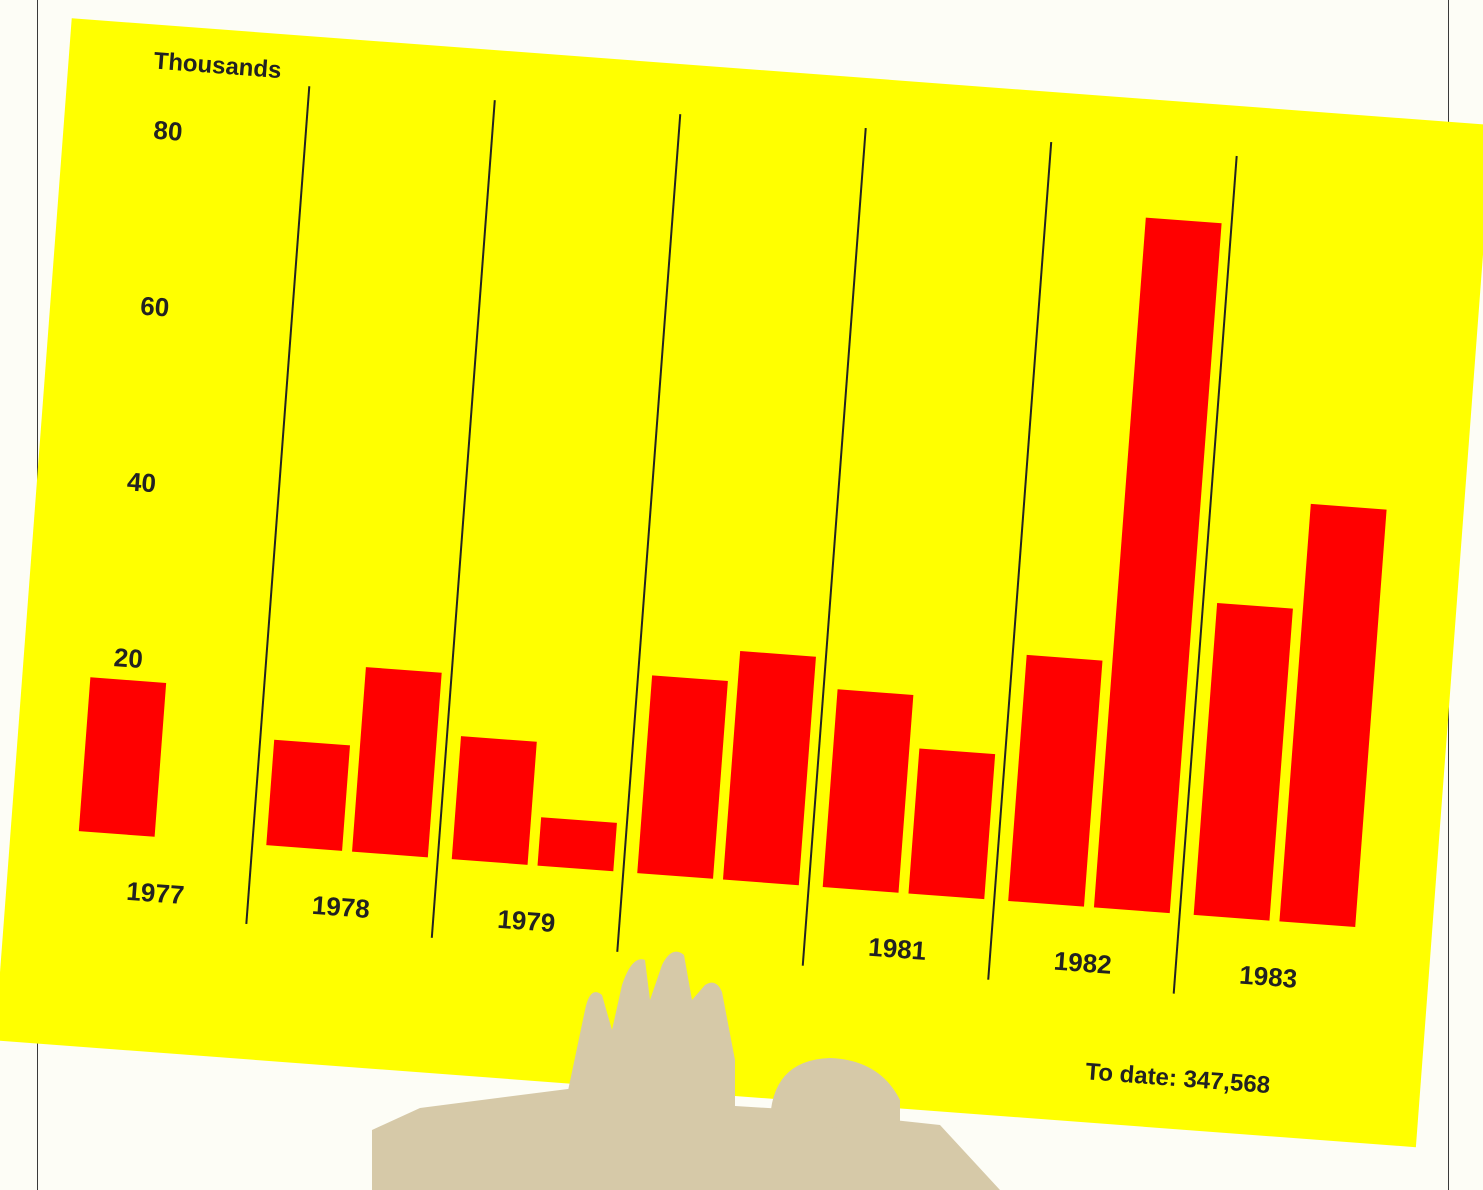 The image size is (1483, 1190). I want to click on y-tick-label-20: 20, so click(128, 658).